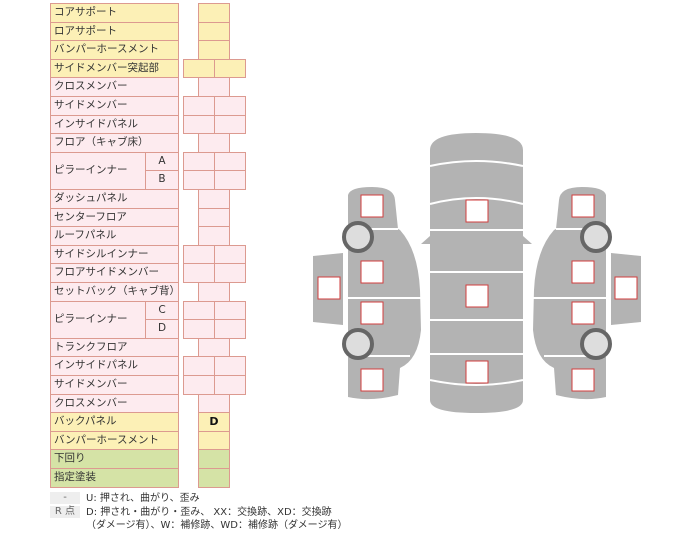  Describe the element at coordinates (114, 273) in the screenshot. I see `row-label: フロアサイドメンバー` at that location.